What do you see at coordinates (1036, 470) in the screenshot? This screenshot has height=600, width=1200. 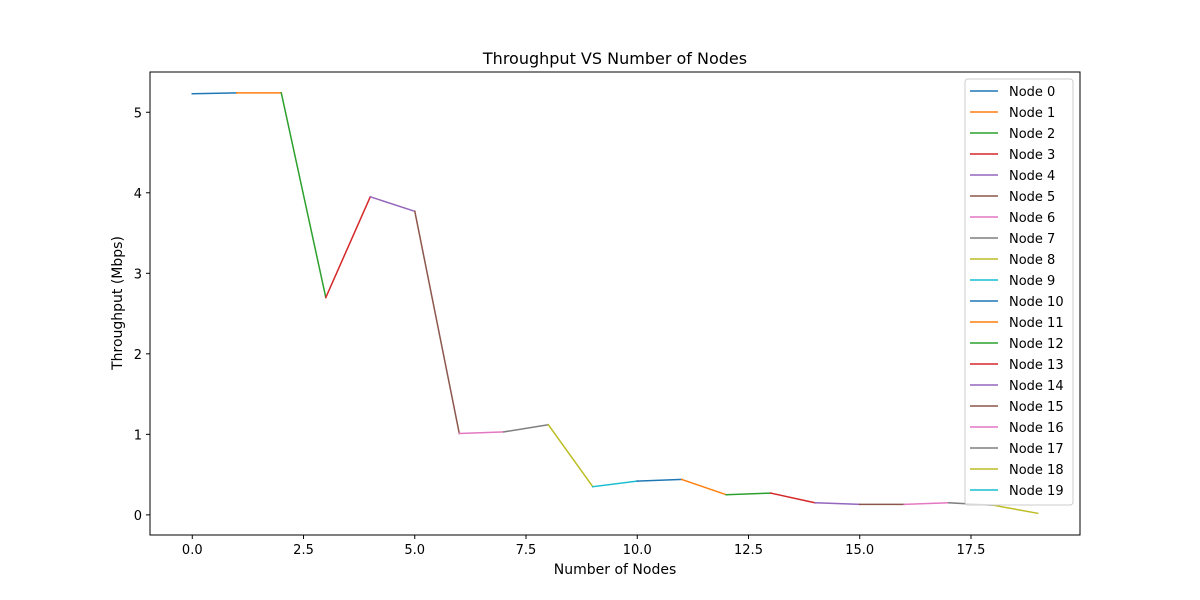 I see `legend-label: Node 18` at bounding box center [1036, 470].